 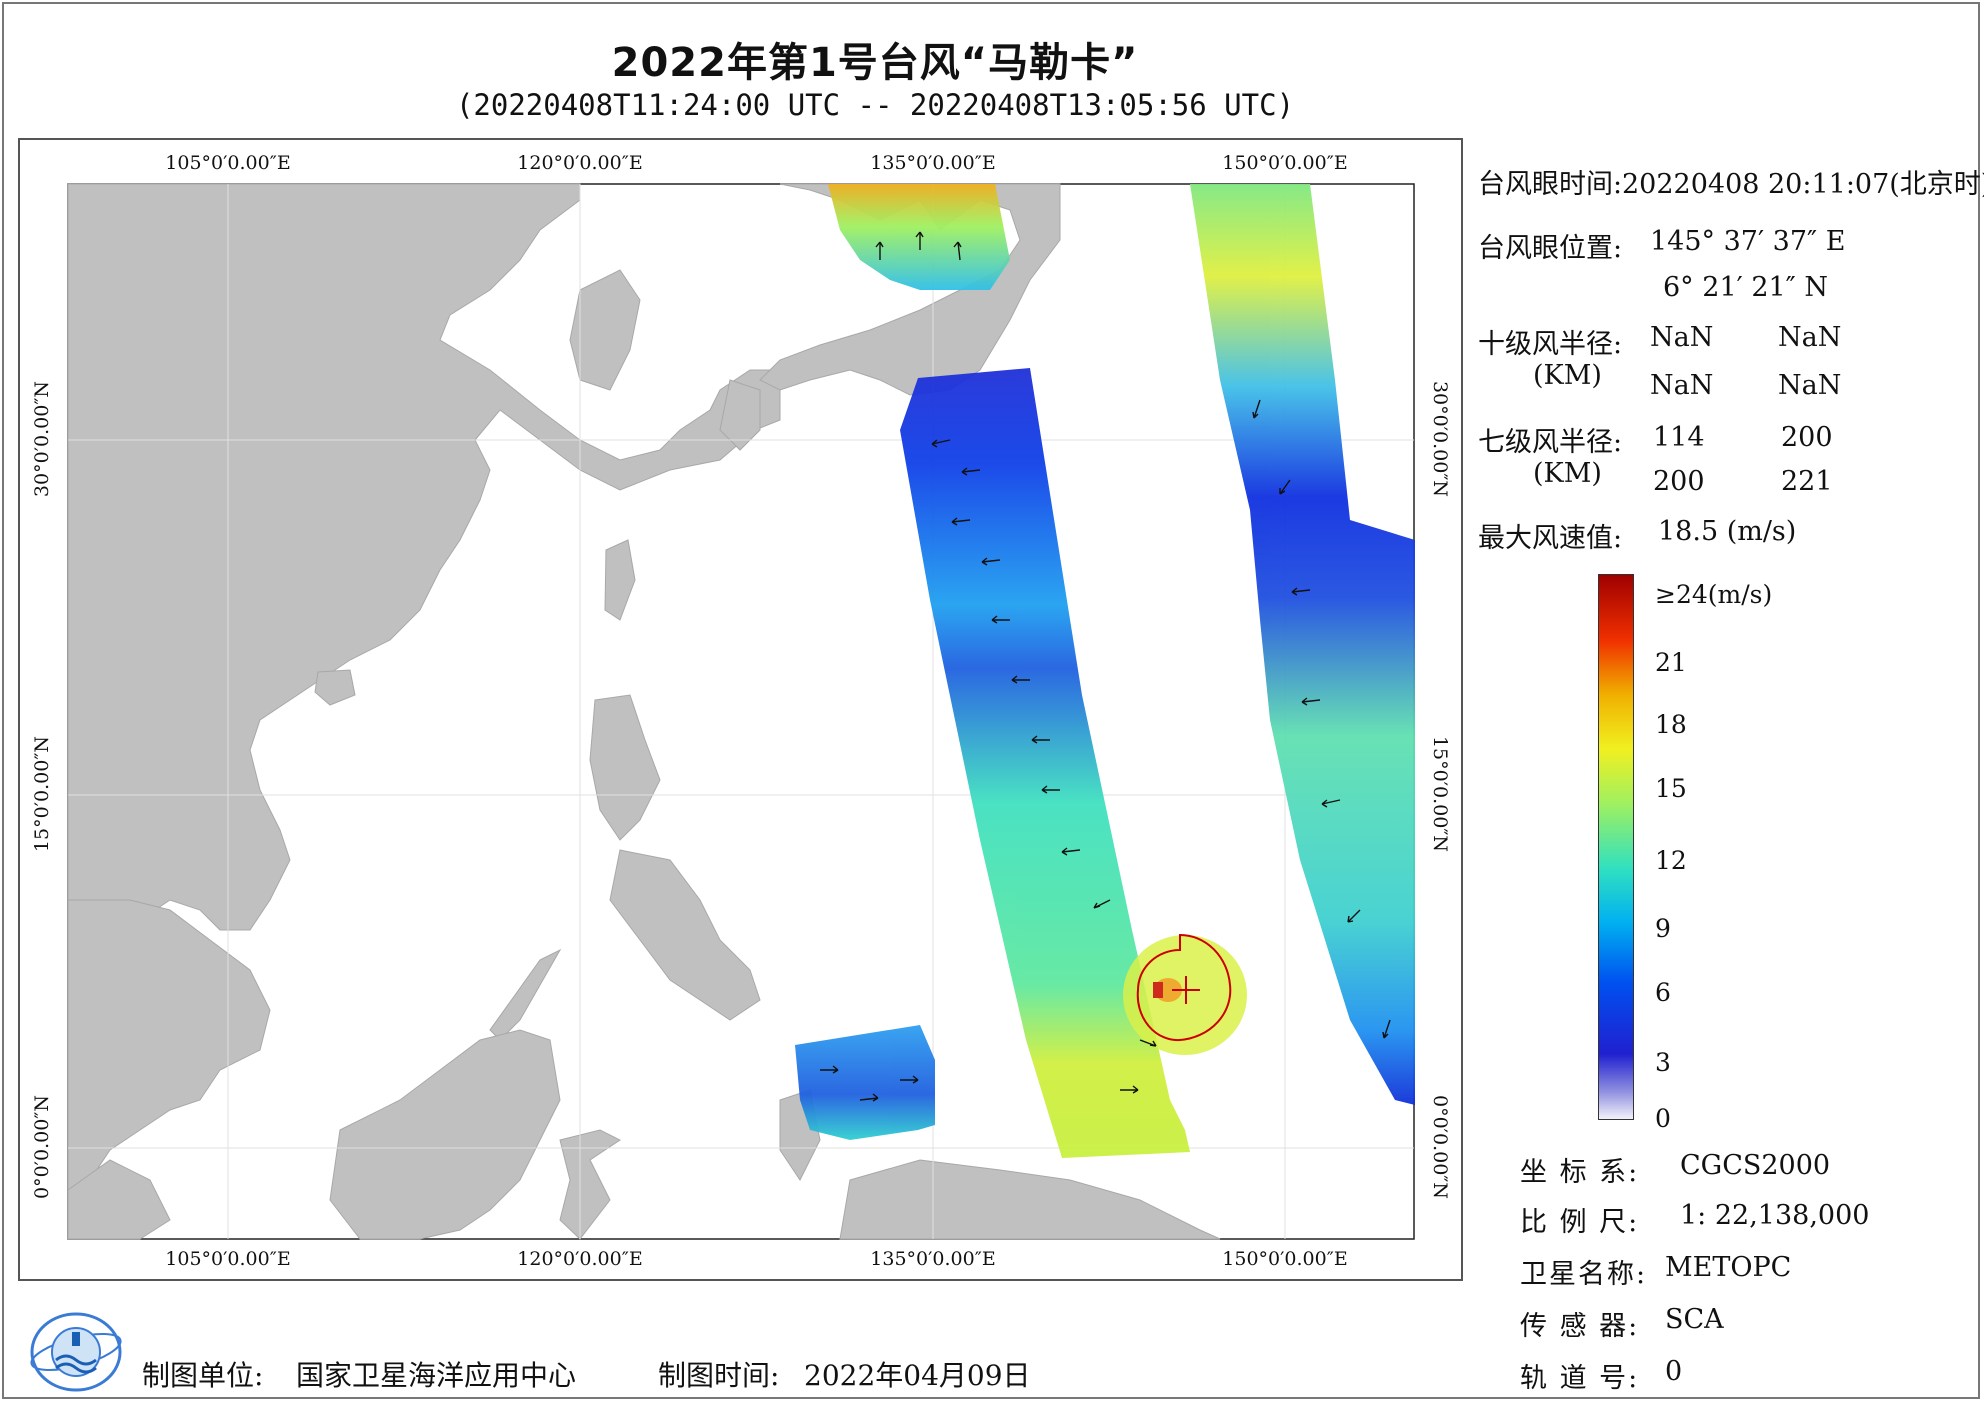 What do you see at coordinates (1550, 344) in the screenshot?
I see `r10-label: 十级风半径:` at bounding box center [1550, 344].